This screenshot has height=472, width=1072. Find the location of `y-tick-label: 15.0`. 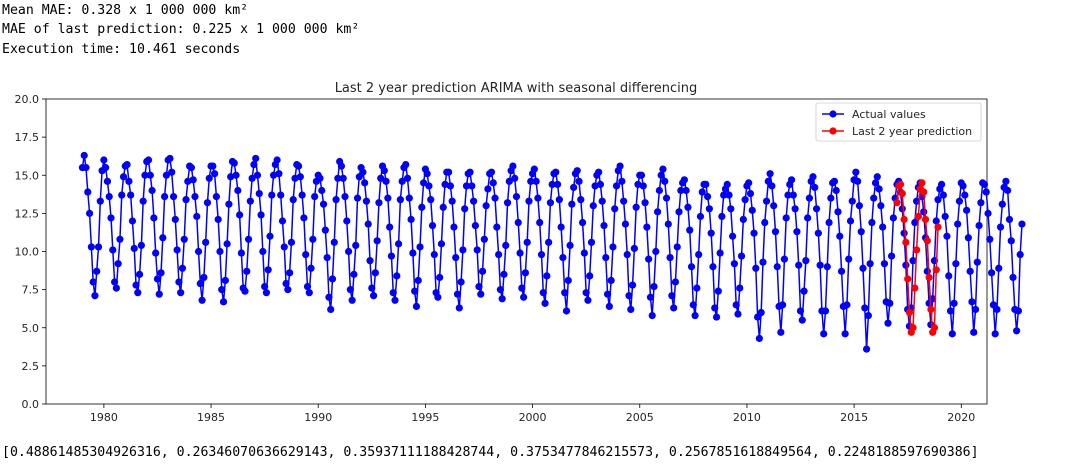

y-tick-label: 15.0 is located at coordinates (27, 175).